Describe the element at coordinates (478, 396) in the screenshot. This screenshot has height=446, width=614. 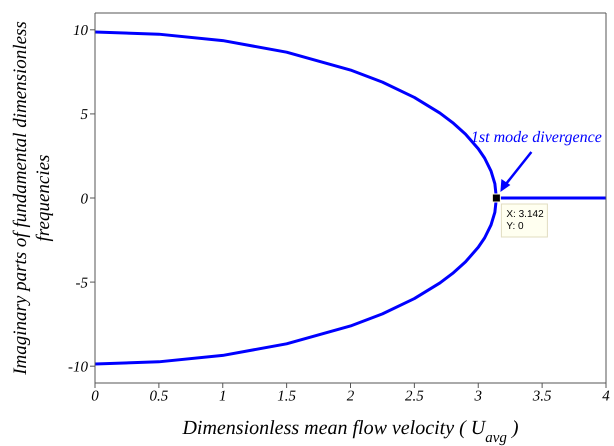
I see `x-tick-label: 3` at that location.